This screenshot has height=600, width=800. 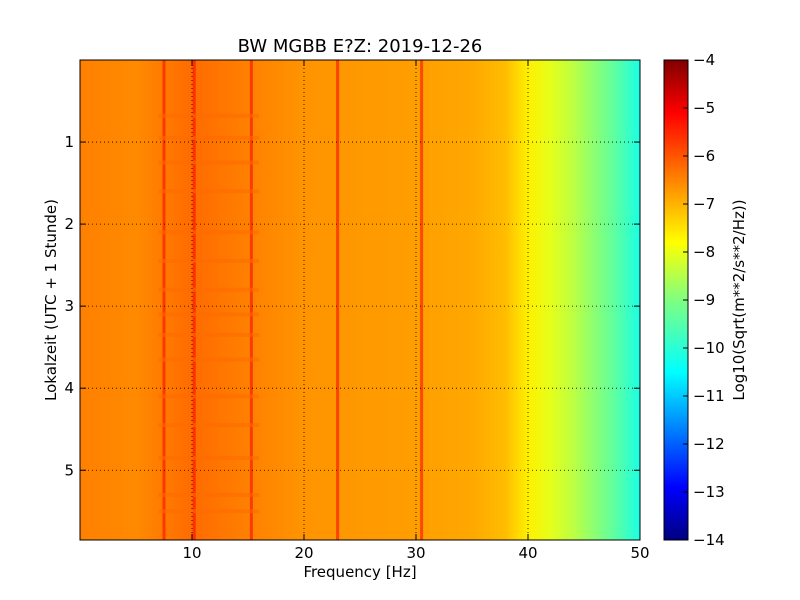 What do you see at coordinates (639, 553) in the screenshot?
I see `x-tick-label-4: 50` at bounding box center [639, 553].